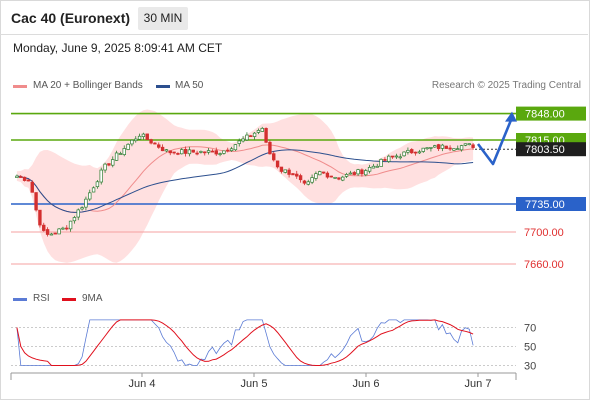 This screenshot has width=590, height=400. Describe the element at coordinates (530, 348) in the screenshot. I see `rsi-tick-label: 50` at that location.